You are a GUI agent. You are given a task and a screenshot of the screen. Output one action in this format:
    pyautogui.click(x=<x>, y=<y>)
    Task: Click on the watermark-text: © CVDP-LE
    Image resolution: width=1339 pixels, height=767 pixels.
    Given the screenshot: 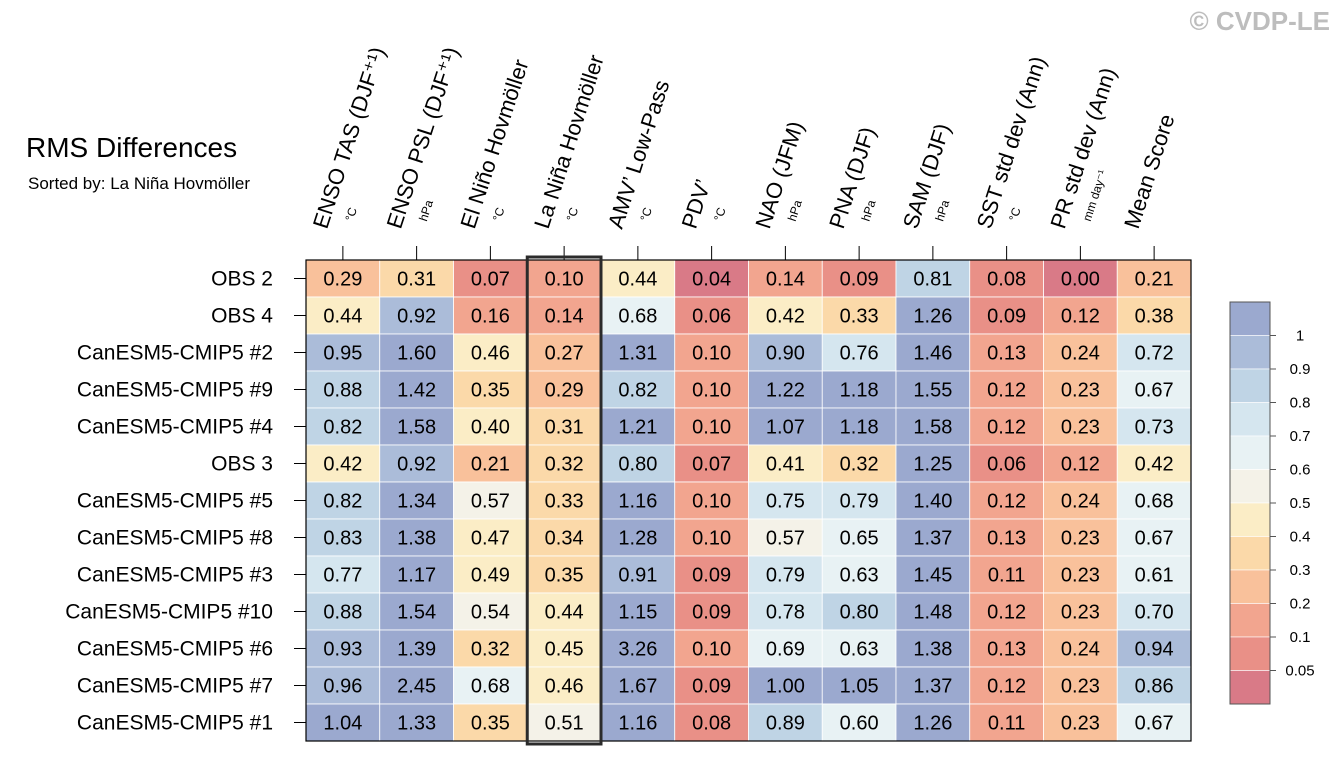 What is the action you would take?
    pyautogui.click(x=1260, y=21)
    